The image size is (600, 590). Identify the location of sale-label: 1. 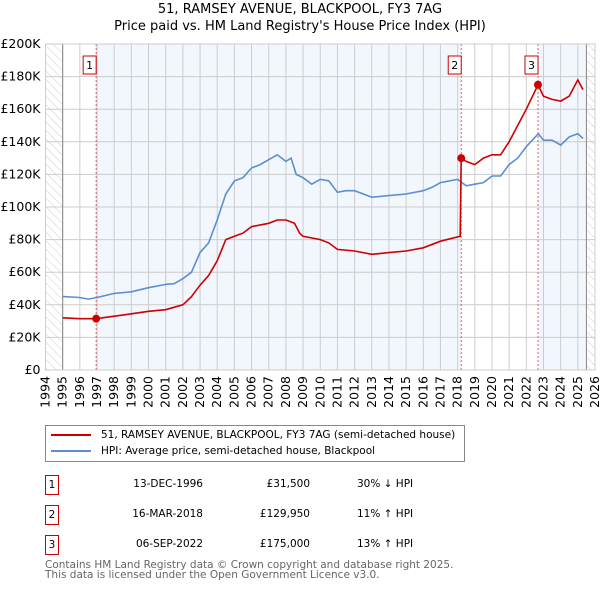
(89, 65).